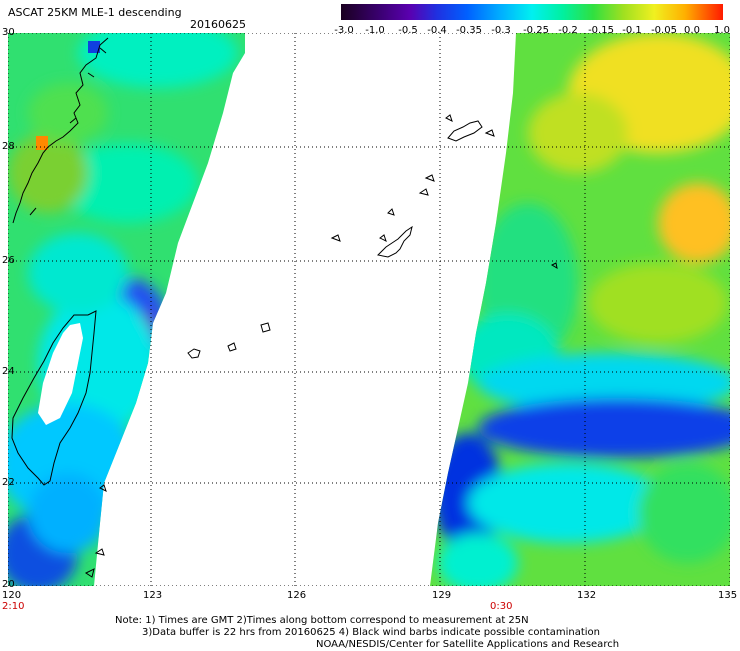 This screenshot has width=740, height=651. Describe the element at coordinates (13, 606) in the screenshot. I see `time-label-left: 2:10` at that location.